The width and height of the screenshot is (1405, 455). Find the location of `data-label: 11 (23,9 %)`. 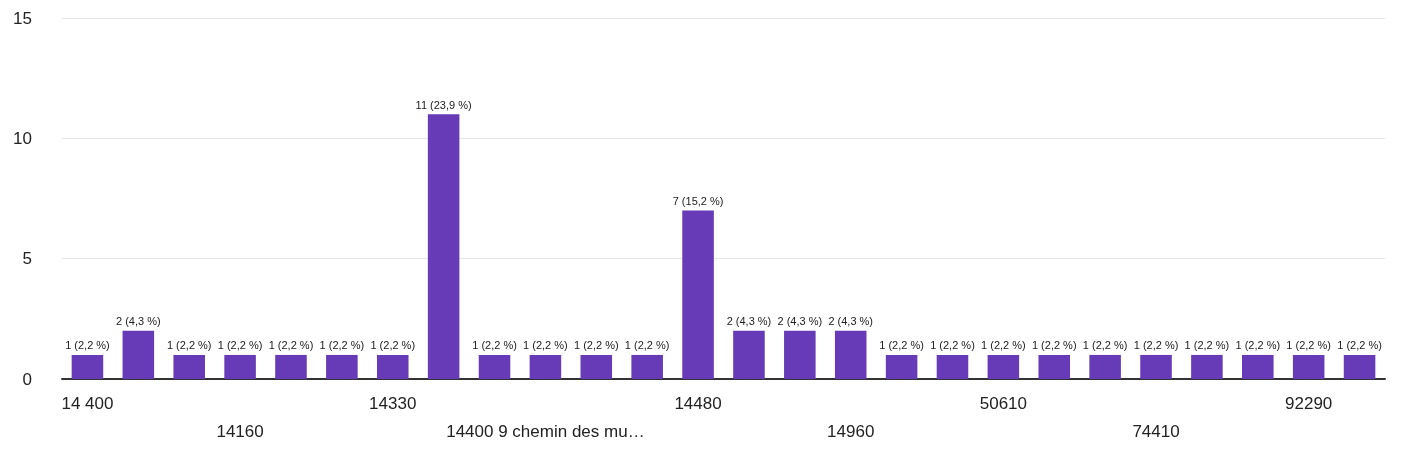

data-label: 11 (23,9 %) is located at coordinates (443, 104).